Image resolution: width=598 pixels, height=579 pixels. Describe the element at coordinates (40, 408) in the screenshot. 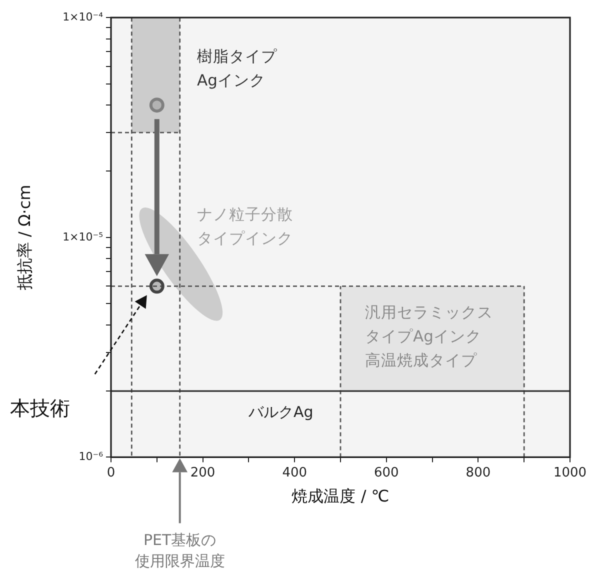

I see `text: 本技術` at that location.